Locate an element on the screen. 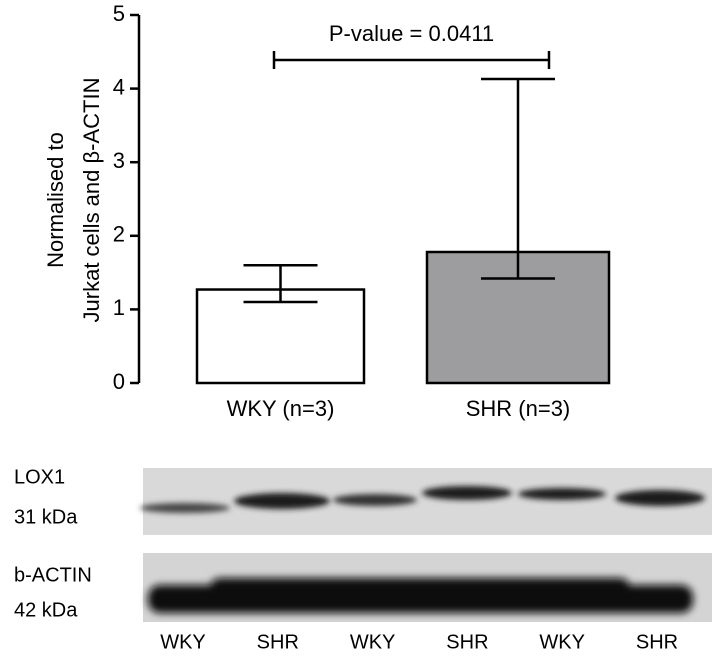 The width and height of the screenshot is (714, 660). annotation: P-value = 0.0411 is located at coordinates (411, 33).